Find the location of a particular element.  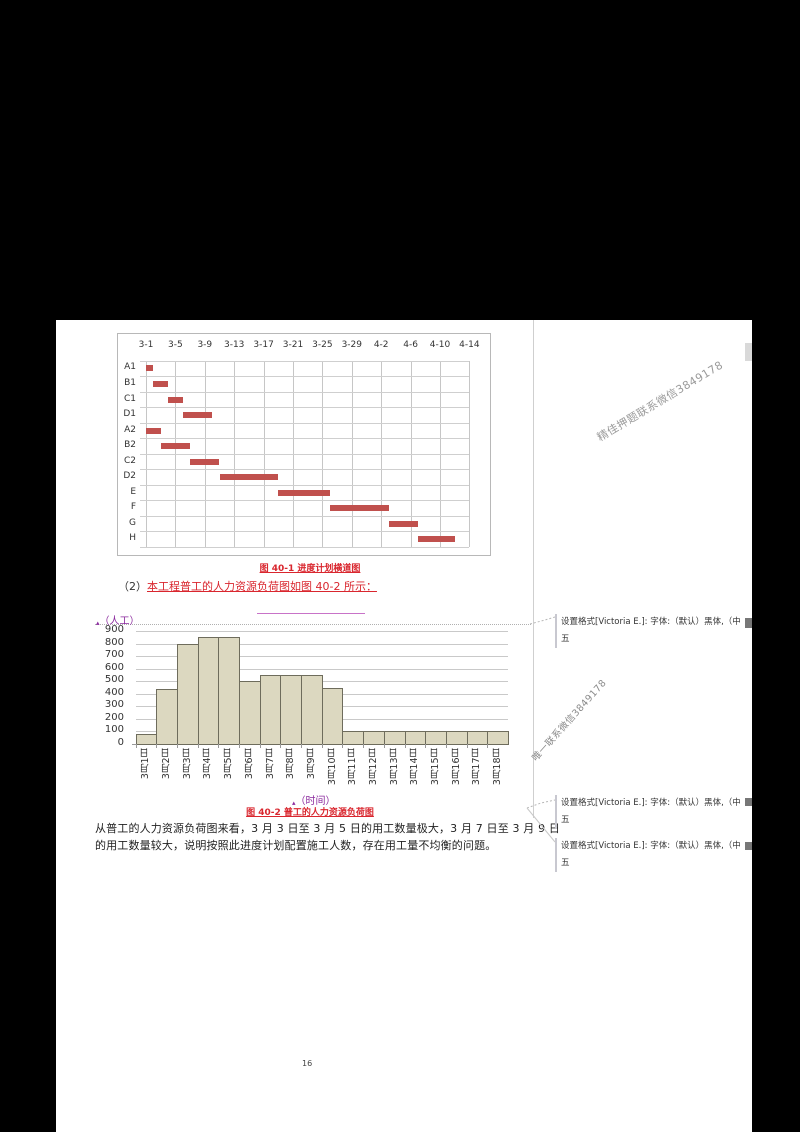

y-axis-tick-label: 900 is located at coordinates (114, 629).